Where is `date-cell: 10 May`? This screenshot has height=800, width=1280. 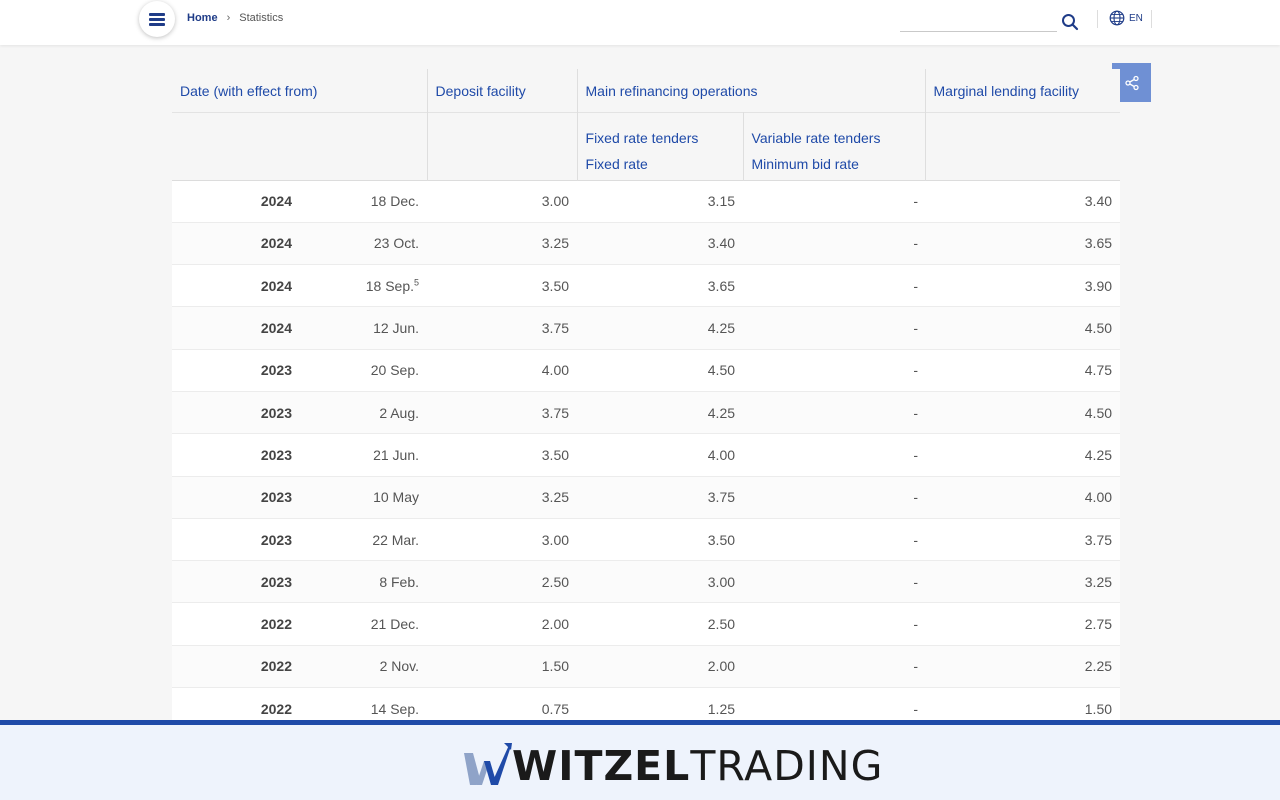
date-cell: 10 May is located at coordinates (359, 497).